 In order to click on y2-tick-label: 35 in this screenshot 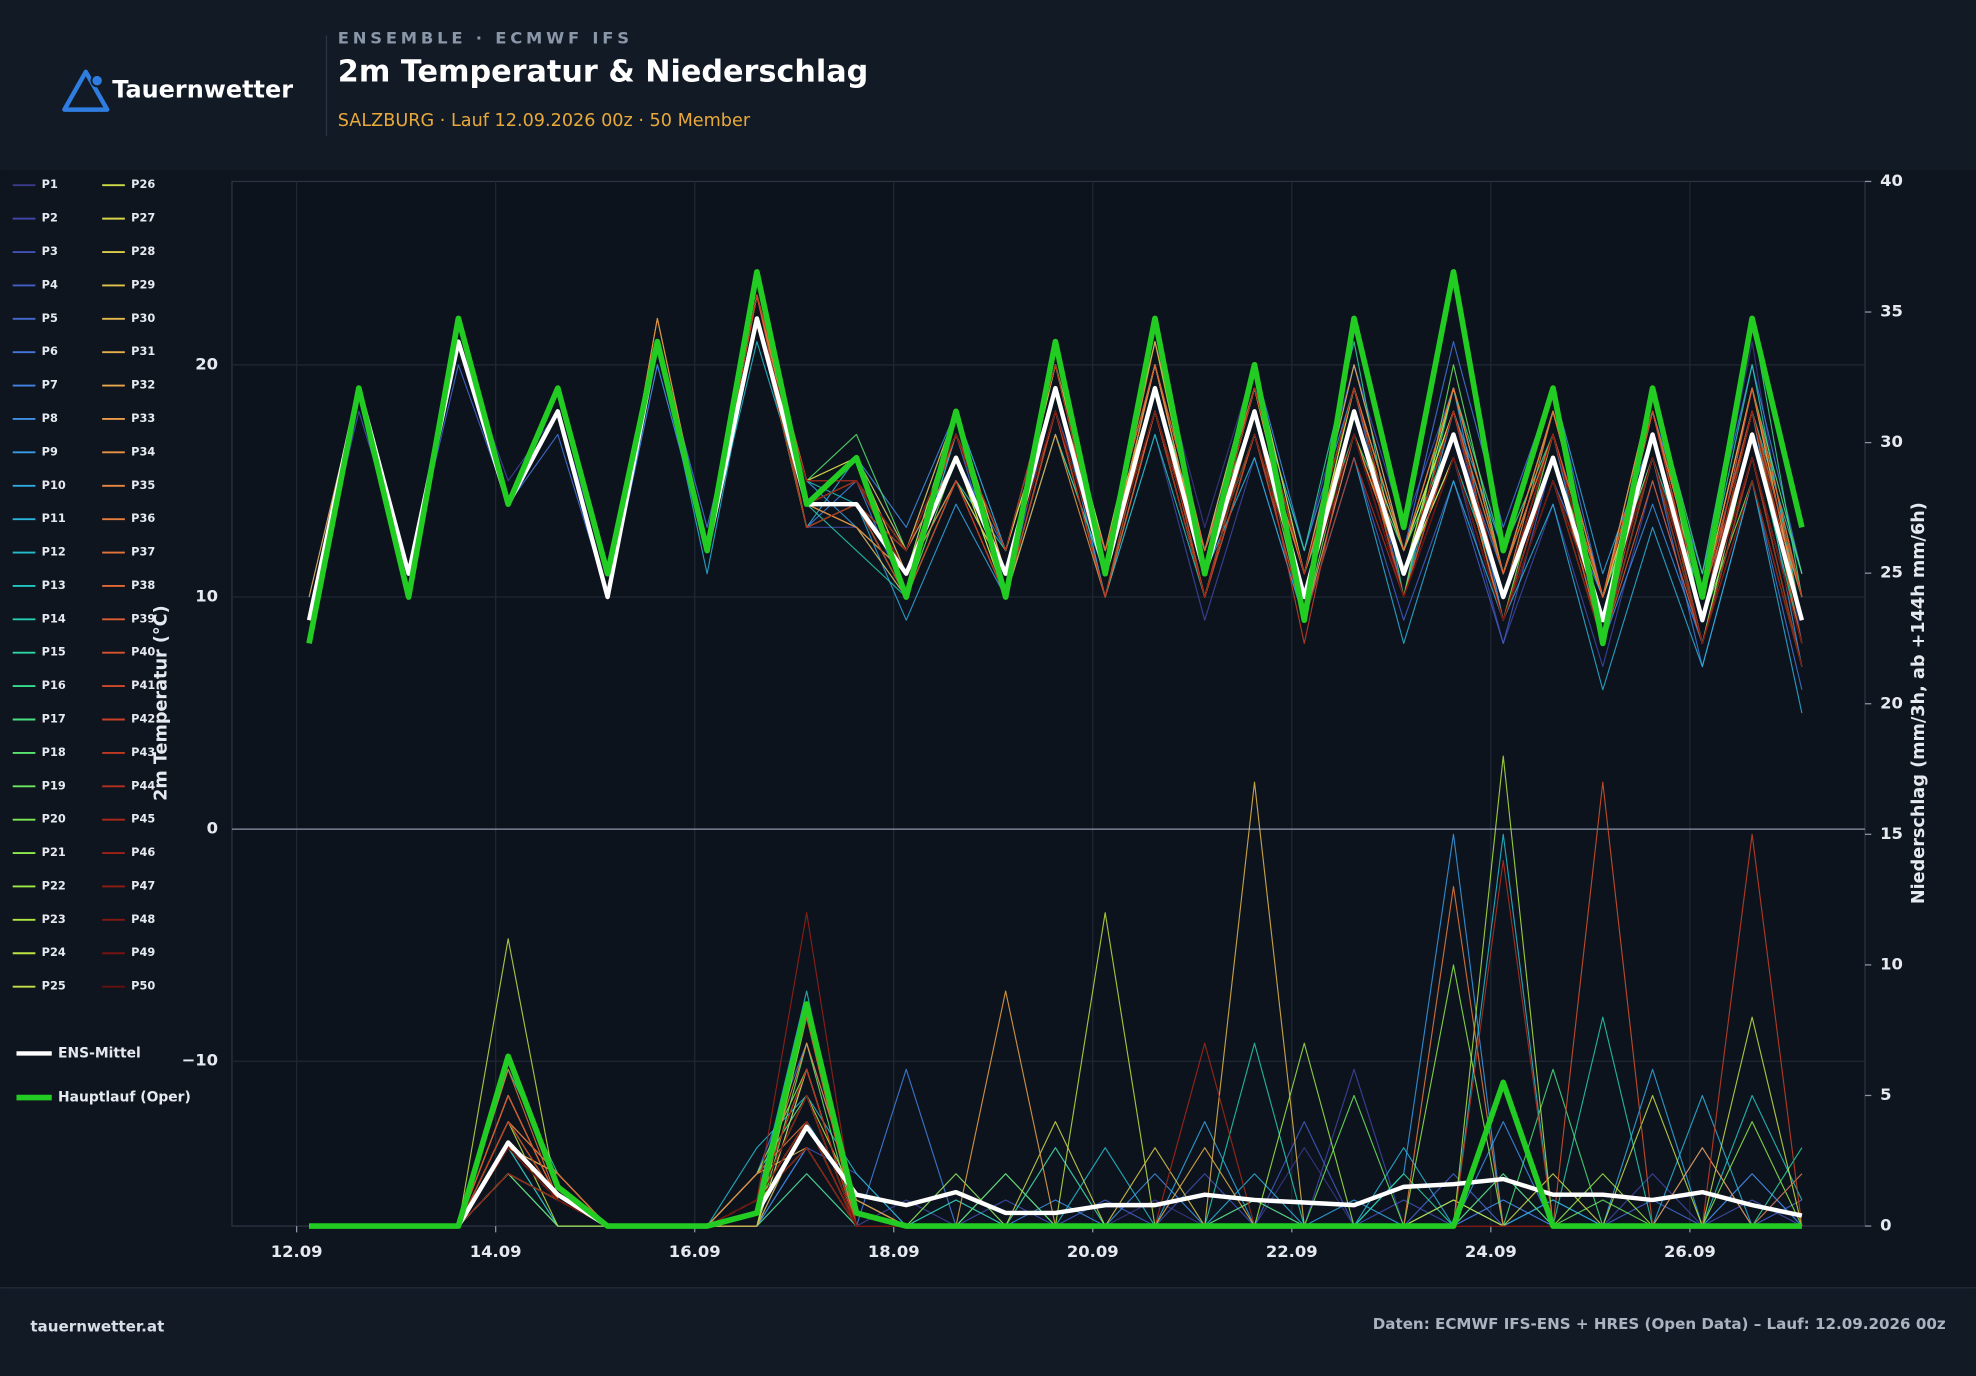, I will do `click(1891, 311)`.